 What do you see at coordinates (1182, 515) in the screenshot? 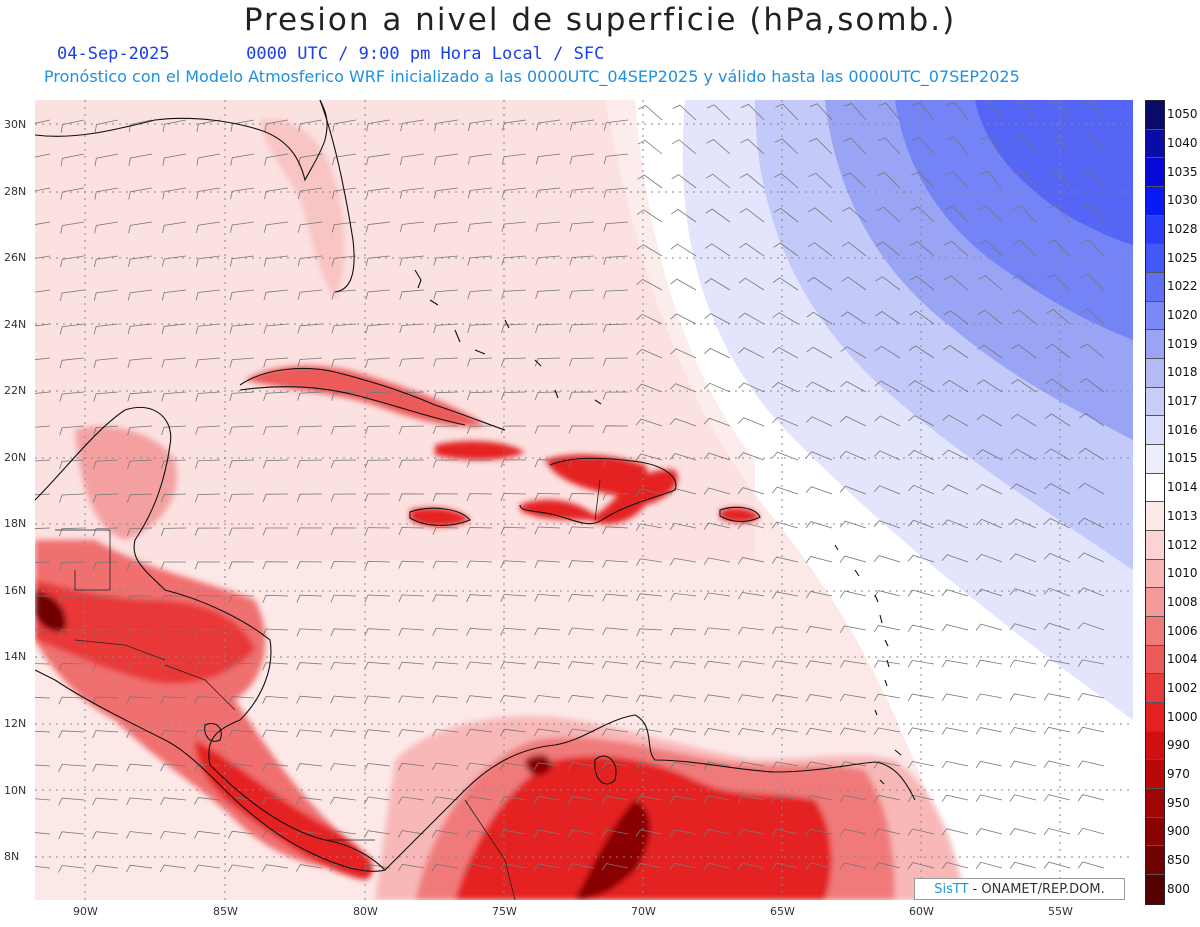
I see `colorbar-level-label: 1013` at bounding box center [1182, 515].